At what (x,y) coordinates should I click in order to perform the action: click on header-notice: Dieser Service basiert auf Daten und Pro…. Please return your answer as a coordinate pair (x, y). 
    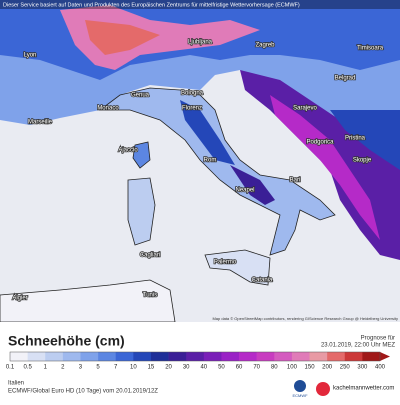
    Looking at the image, I should click on (151, 5).